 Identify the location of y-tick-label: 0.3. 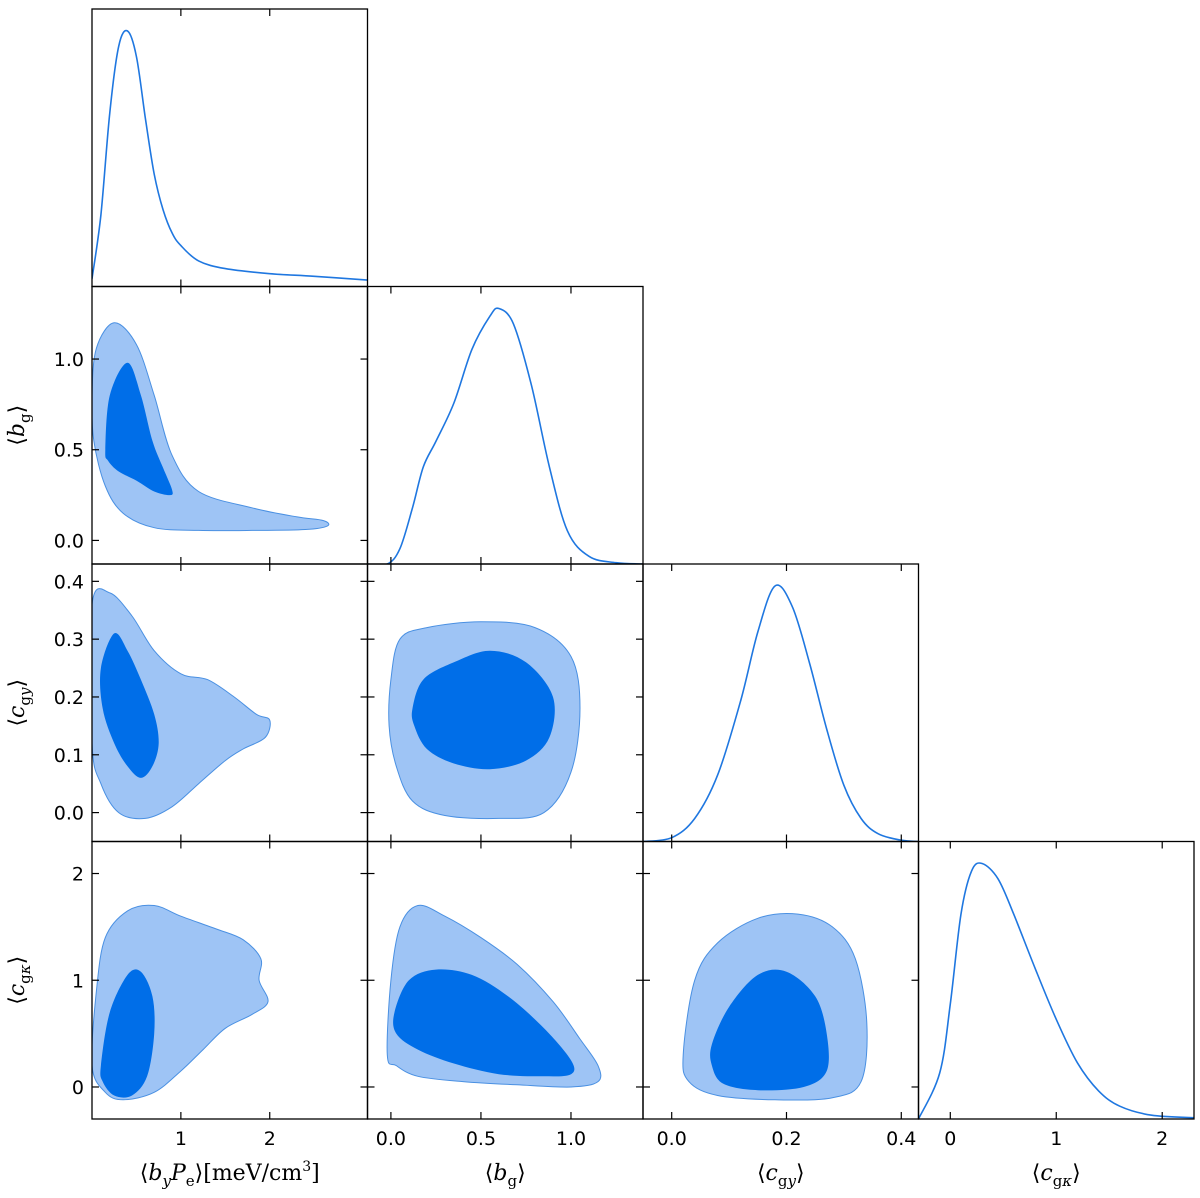
(69, 640).